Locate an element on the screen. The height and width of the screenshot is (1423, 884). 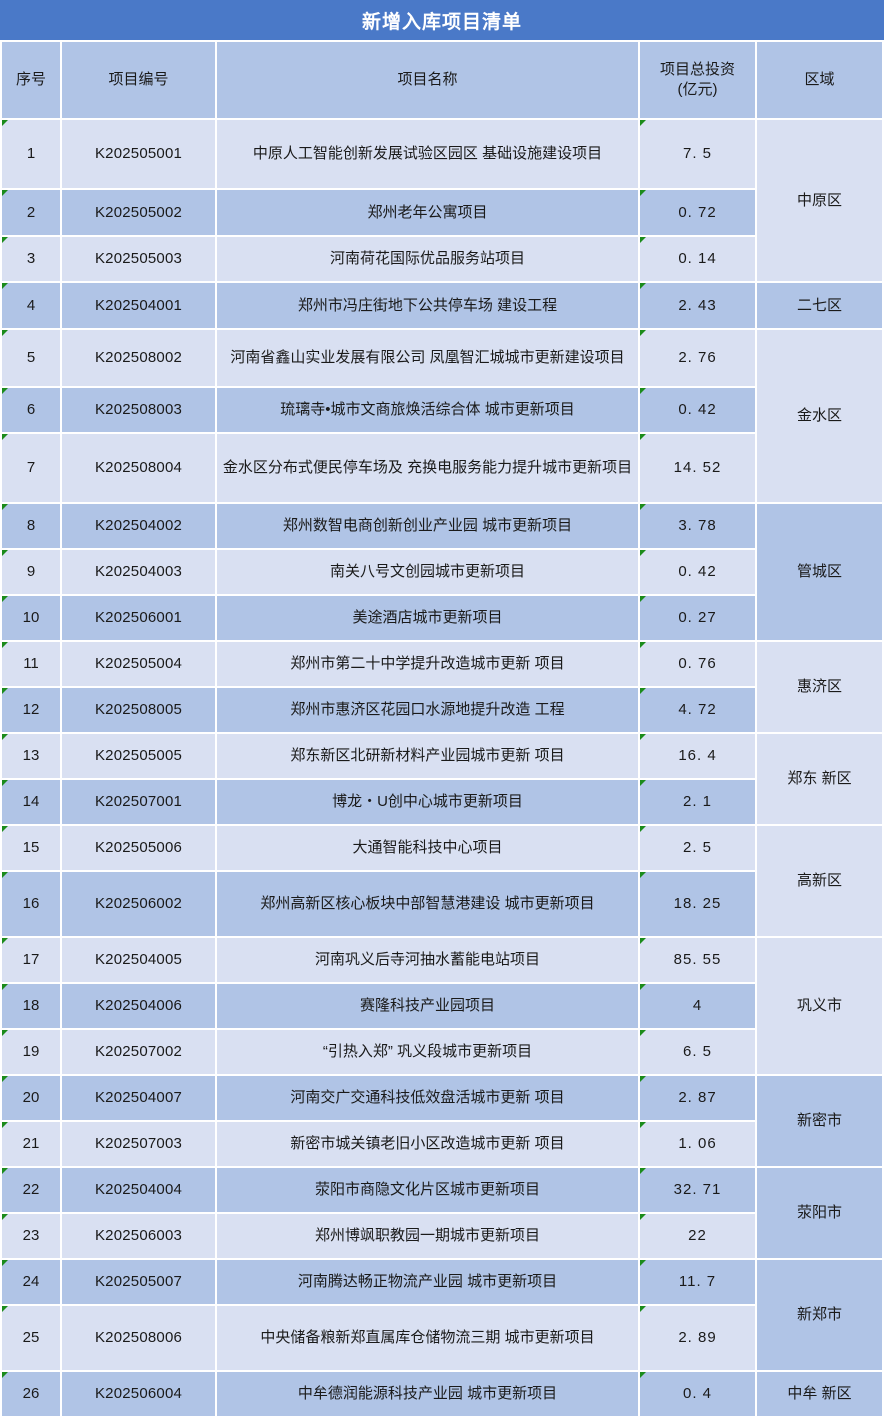
table-row: 20 K202504007 河南交广交通科技低效盘活城市更新 项目 2. 87 新密市 is located at coordinates (442, 1122).